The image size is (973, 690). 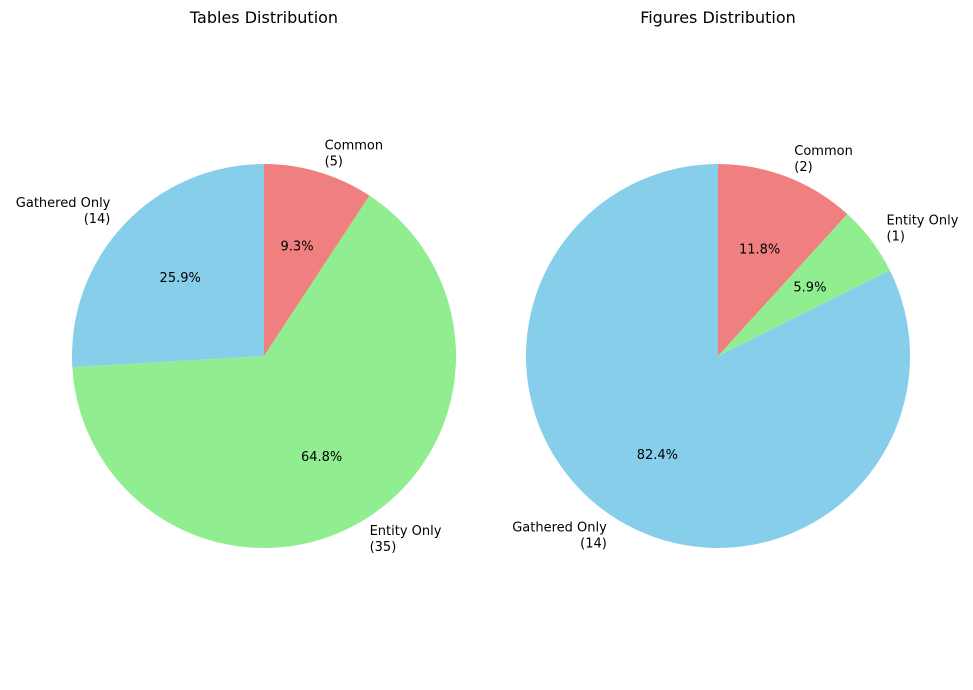 I want to click on slice-percent-label: 5.9%, so click(x=809, y=288).